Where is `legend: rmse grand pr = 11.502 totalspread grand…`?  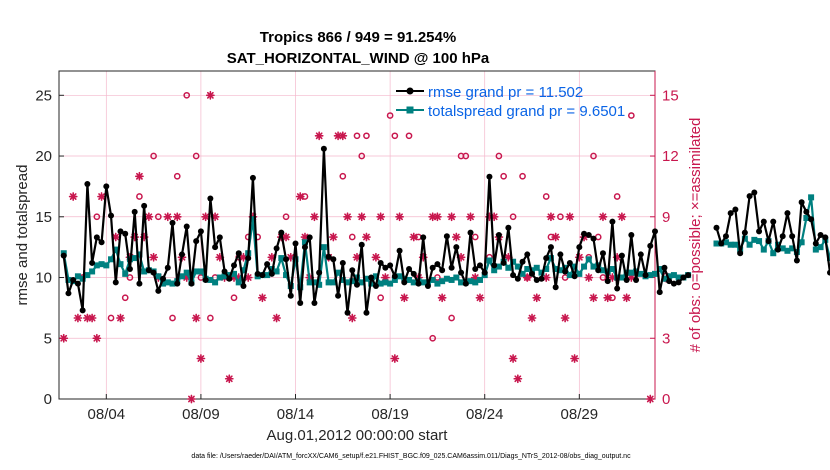
legend: rmse grand pr = 11.502 totalspread grand… is located at coordinates (510, 102).